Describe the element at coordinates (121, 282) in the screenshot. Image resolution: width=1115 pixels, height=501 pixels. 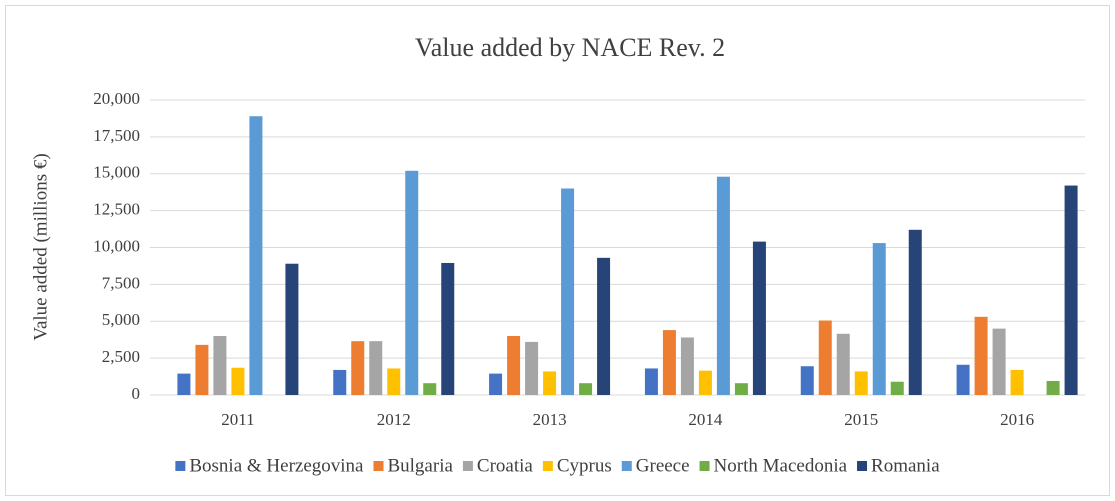
I see `y-tick-label: 7,500` at that location.